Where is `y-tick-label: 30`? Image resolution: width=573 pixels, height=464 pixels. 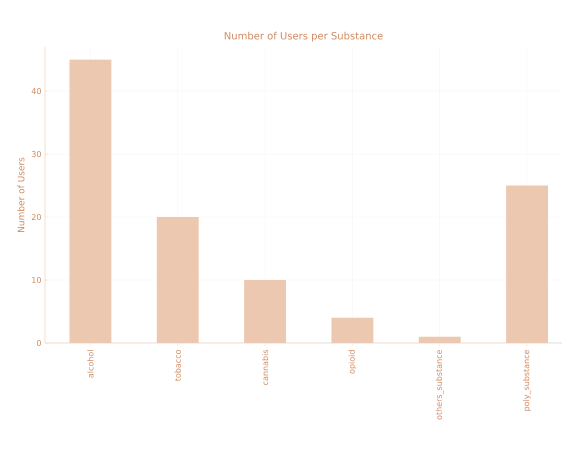
y-tick-label: 30 is located at coordinates (36, 154).